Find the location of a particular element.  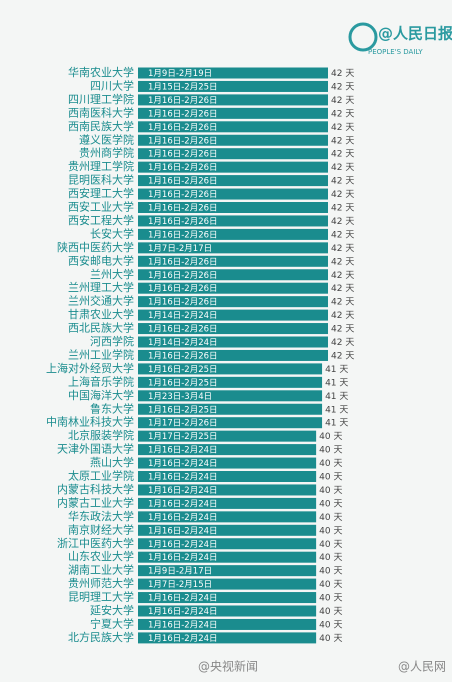

category-label: 华东政法大学 is located at coordinates (101, 516).